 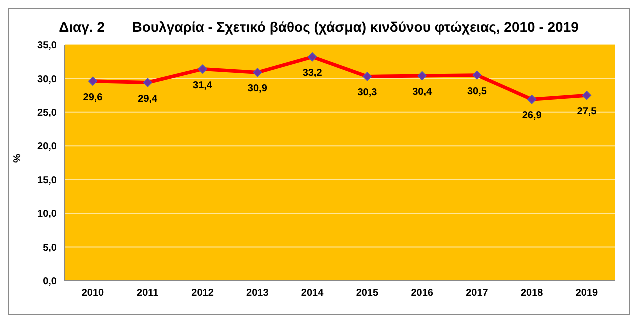 What do you see at coordinates (368, 294) in the screenshot?
I see `x-tick-label: 2015` at bounding box center [368, 294].